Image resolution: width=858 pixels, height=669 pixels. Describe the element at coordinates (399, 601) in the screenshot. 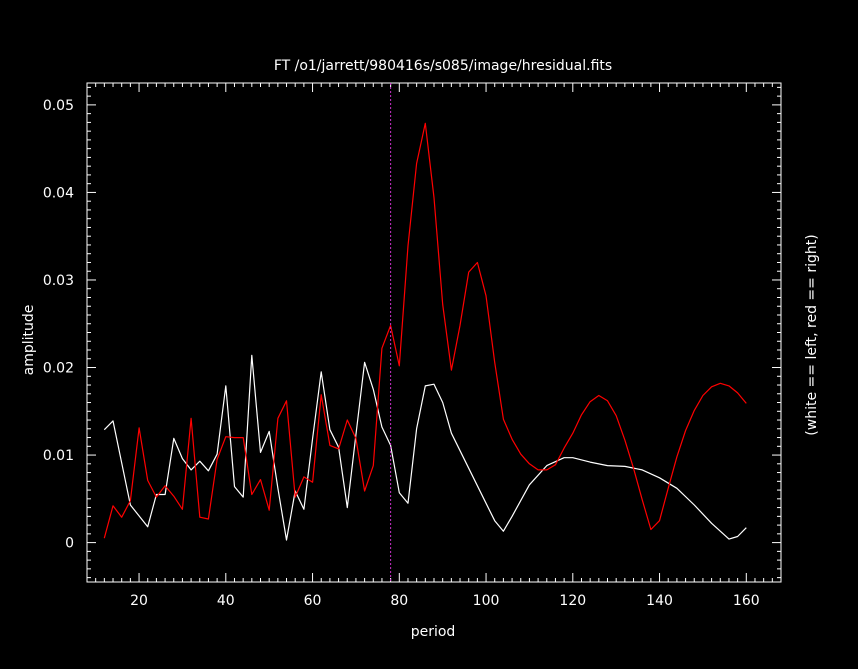

I see `x-tick-label: 80` at that location.